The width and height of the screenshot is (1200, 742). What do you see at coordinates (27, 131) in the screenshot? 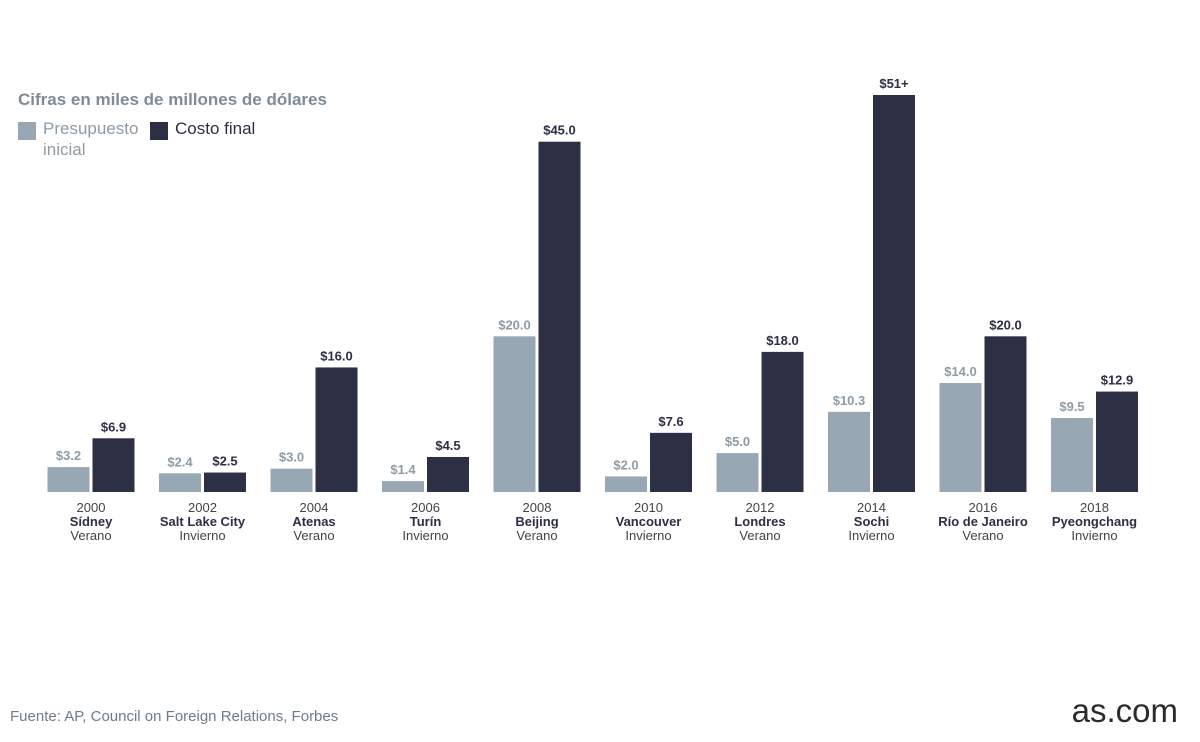
I see `legend-swatch-presupuesto` at bounding box center [27, 131].